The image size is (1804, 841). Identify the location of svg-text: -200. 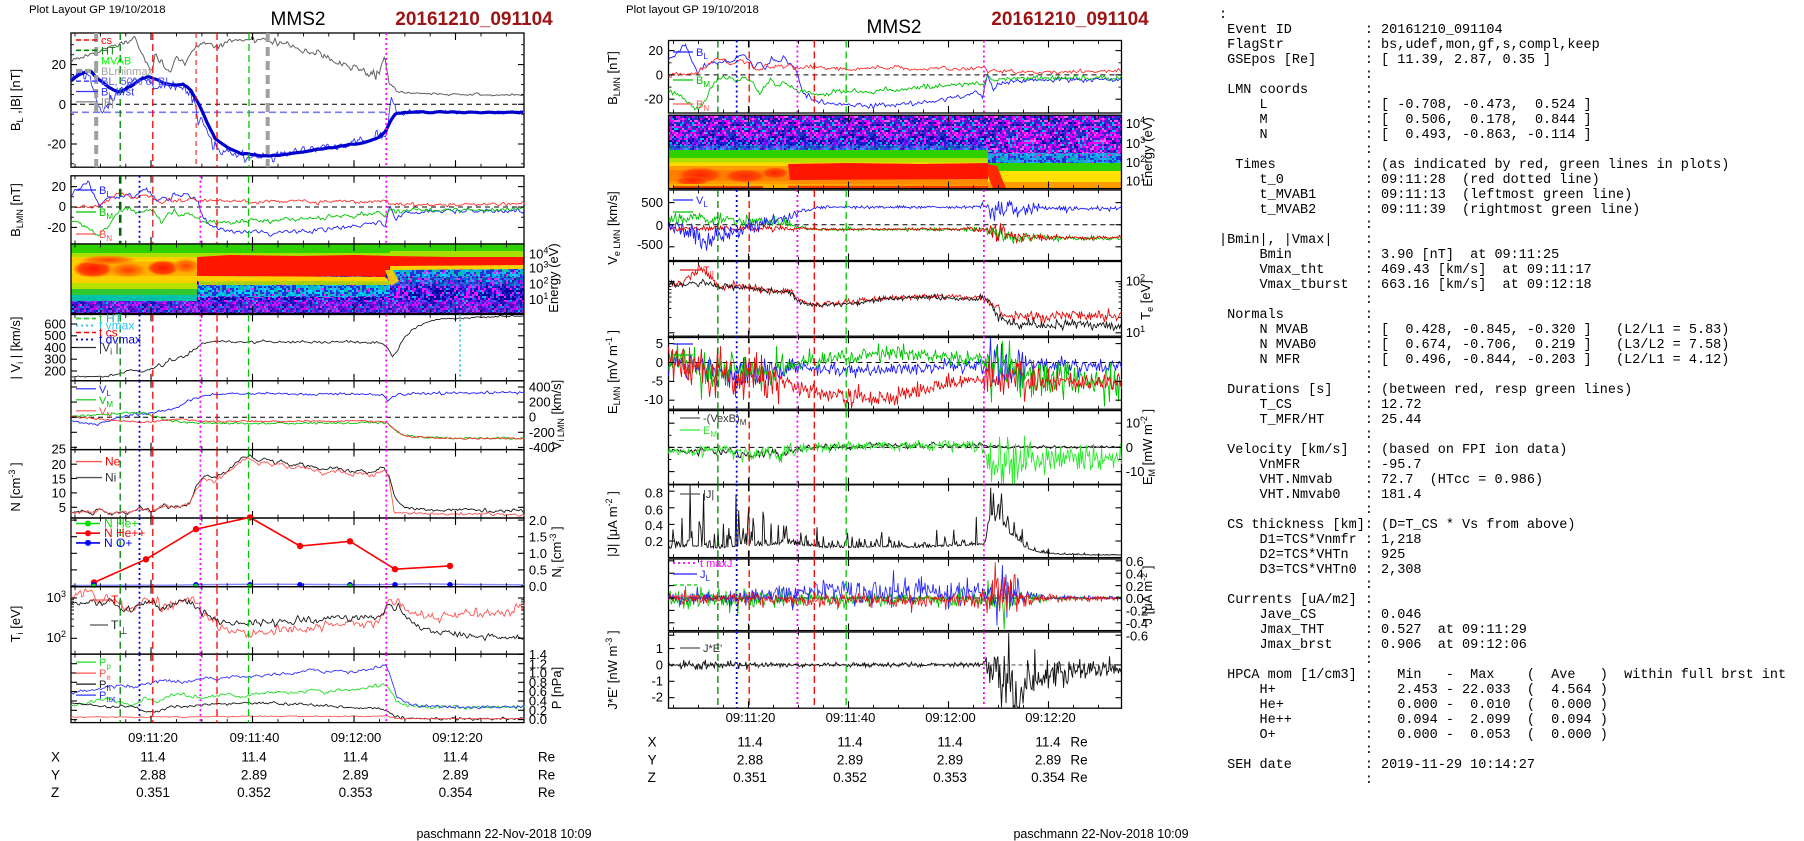
(542, 432).